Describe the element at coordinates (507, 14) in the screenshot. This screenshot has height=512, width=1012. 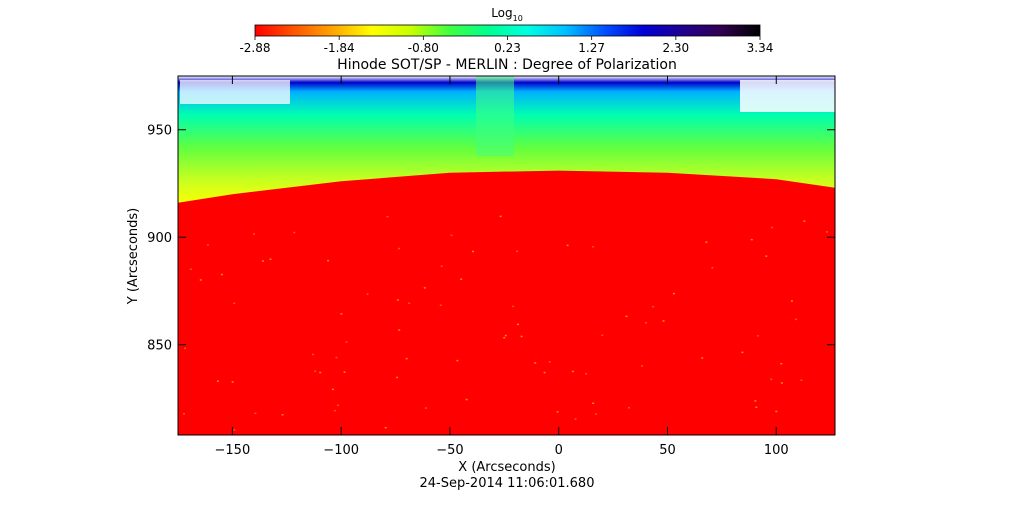
I see `colorbar-label: Log10` at that location.